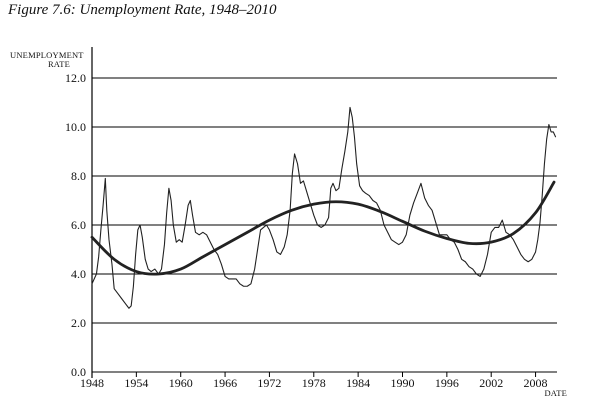 The height and width of the screenshot is (410, 592). Describe the element at coordinates (78, 225) in the screenshot. I see `y-tick-label: 6.0` at that location.